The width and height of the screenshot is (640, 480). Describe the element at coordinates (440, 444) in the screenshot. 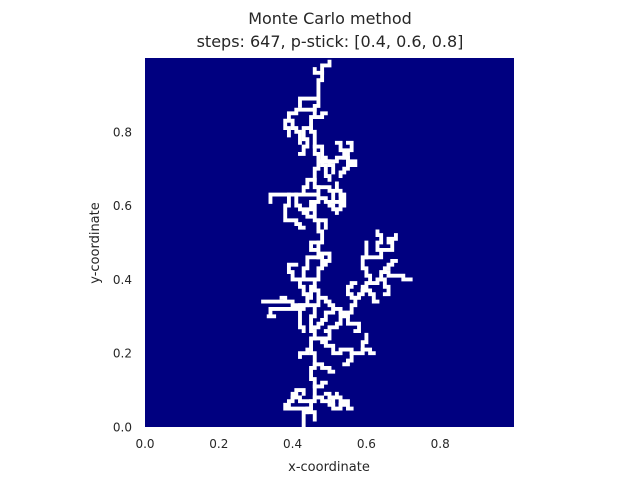

I see `x-tick-label: 0.8` at that location.